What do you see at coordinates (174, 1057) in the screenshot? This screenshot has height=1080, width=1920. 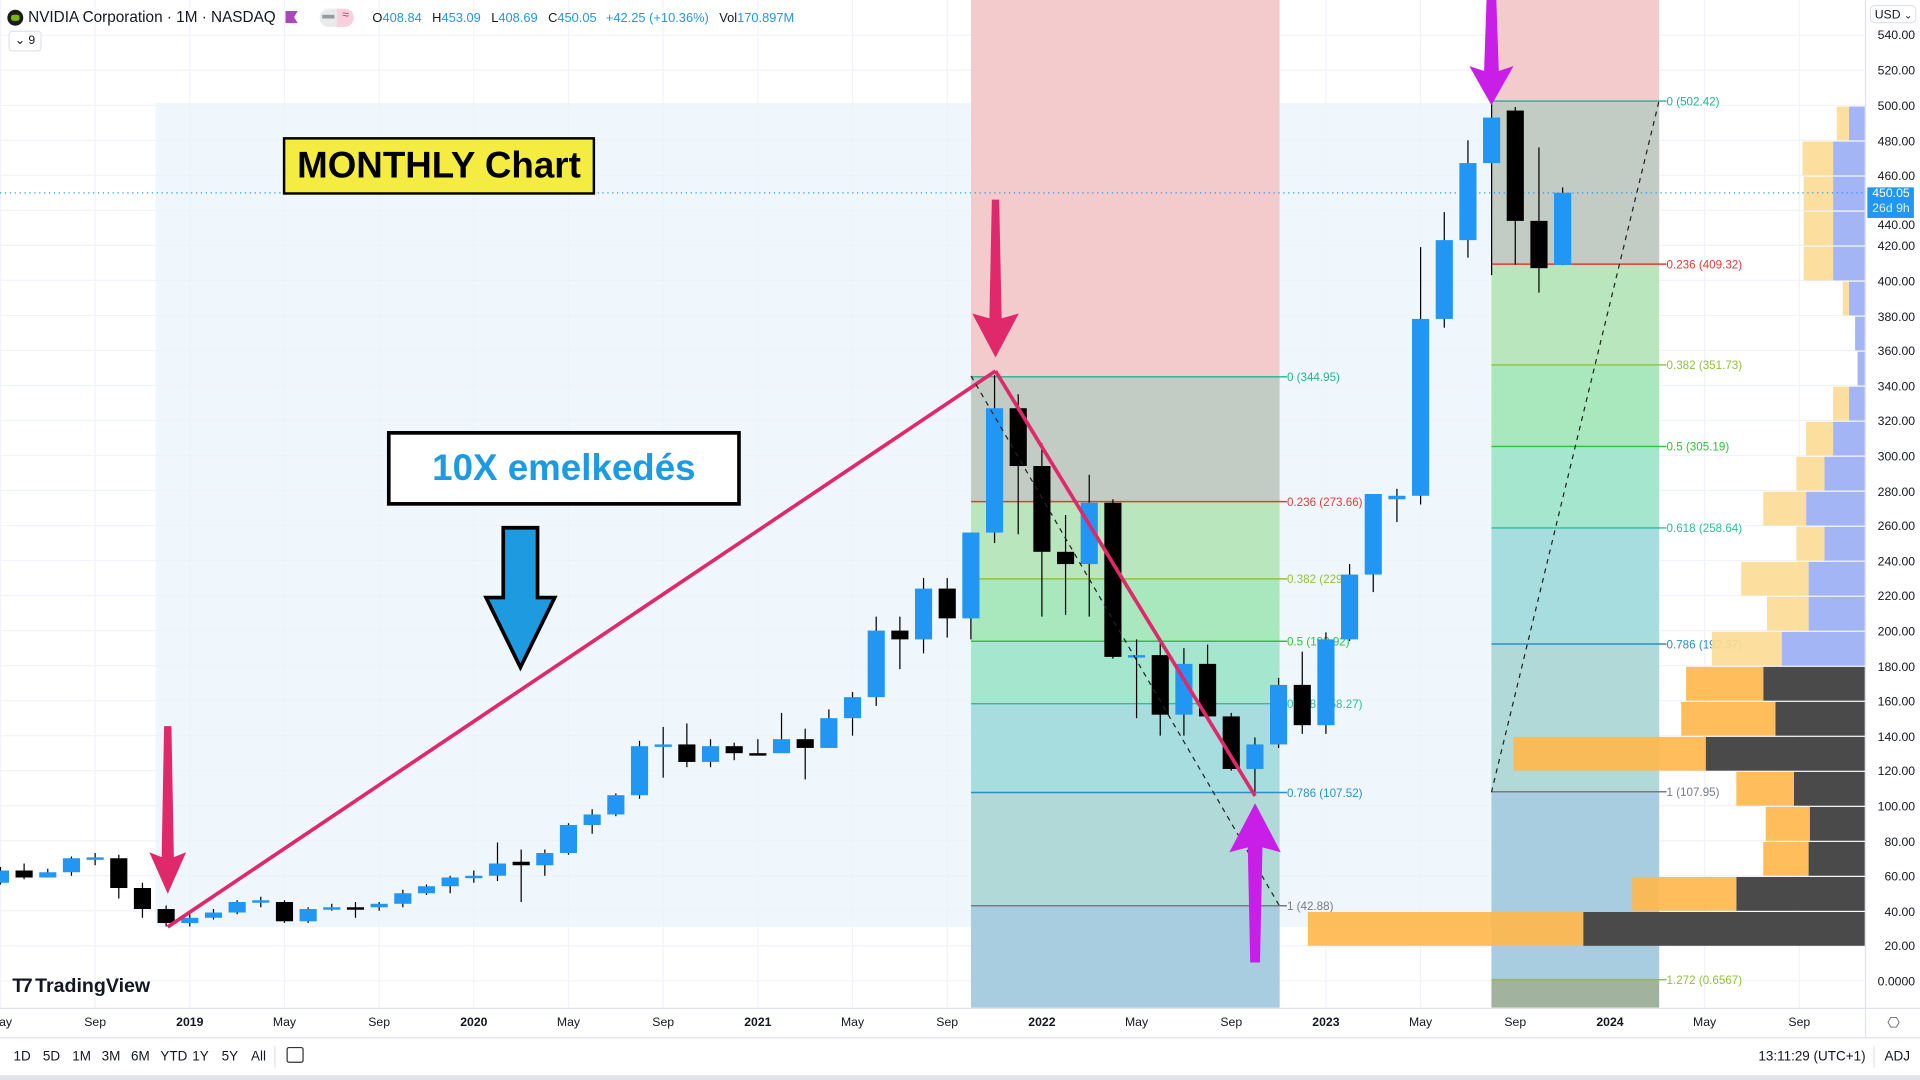 I see `range-button-ytd: YTD` at bounding box center [174, 1057].